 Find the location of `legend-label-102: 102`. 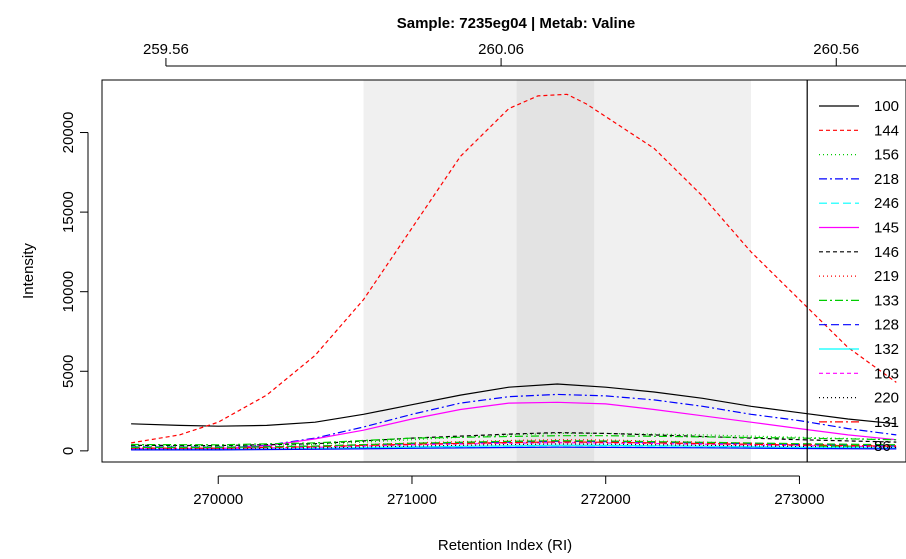

legend-label-102: 102 is located at coordinates (886, 471).